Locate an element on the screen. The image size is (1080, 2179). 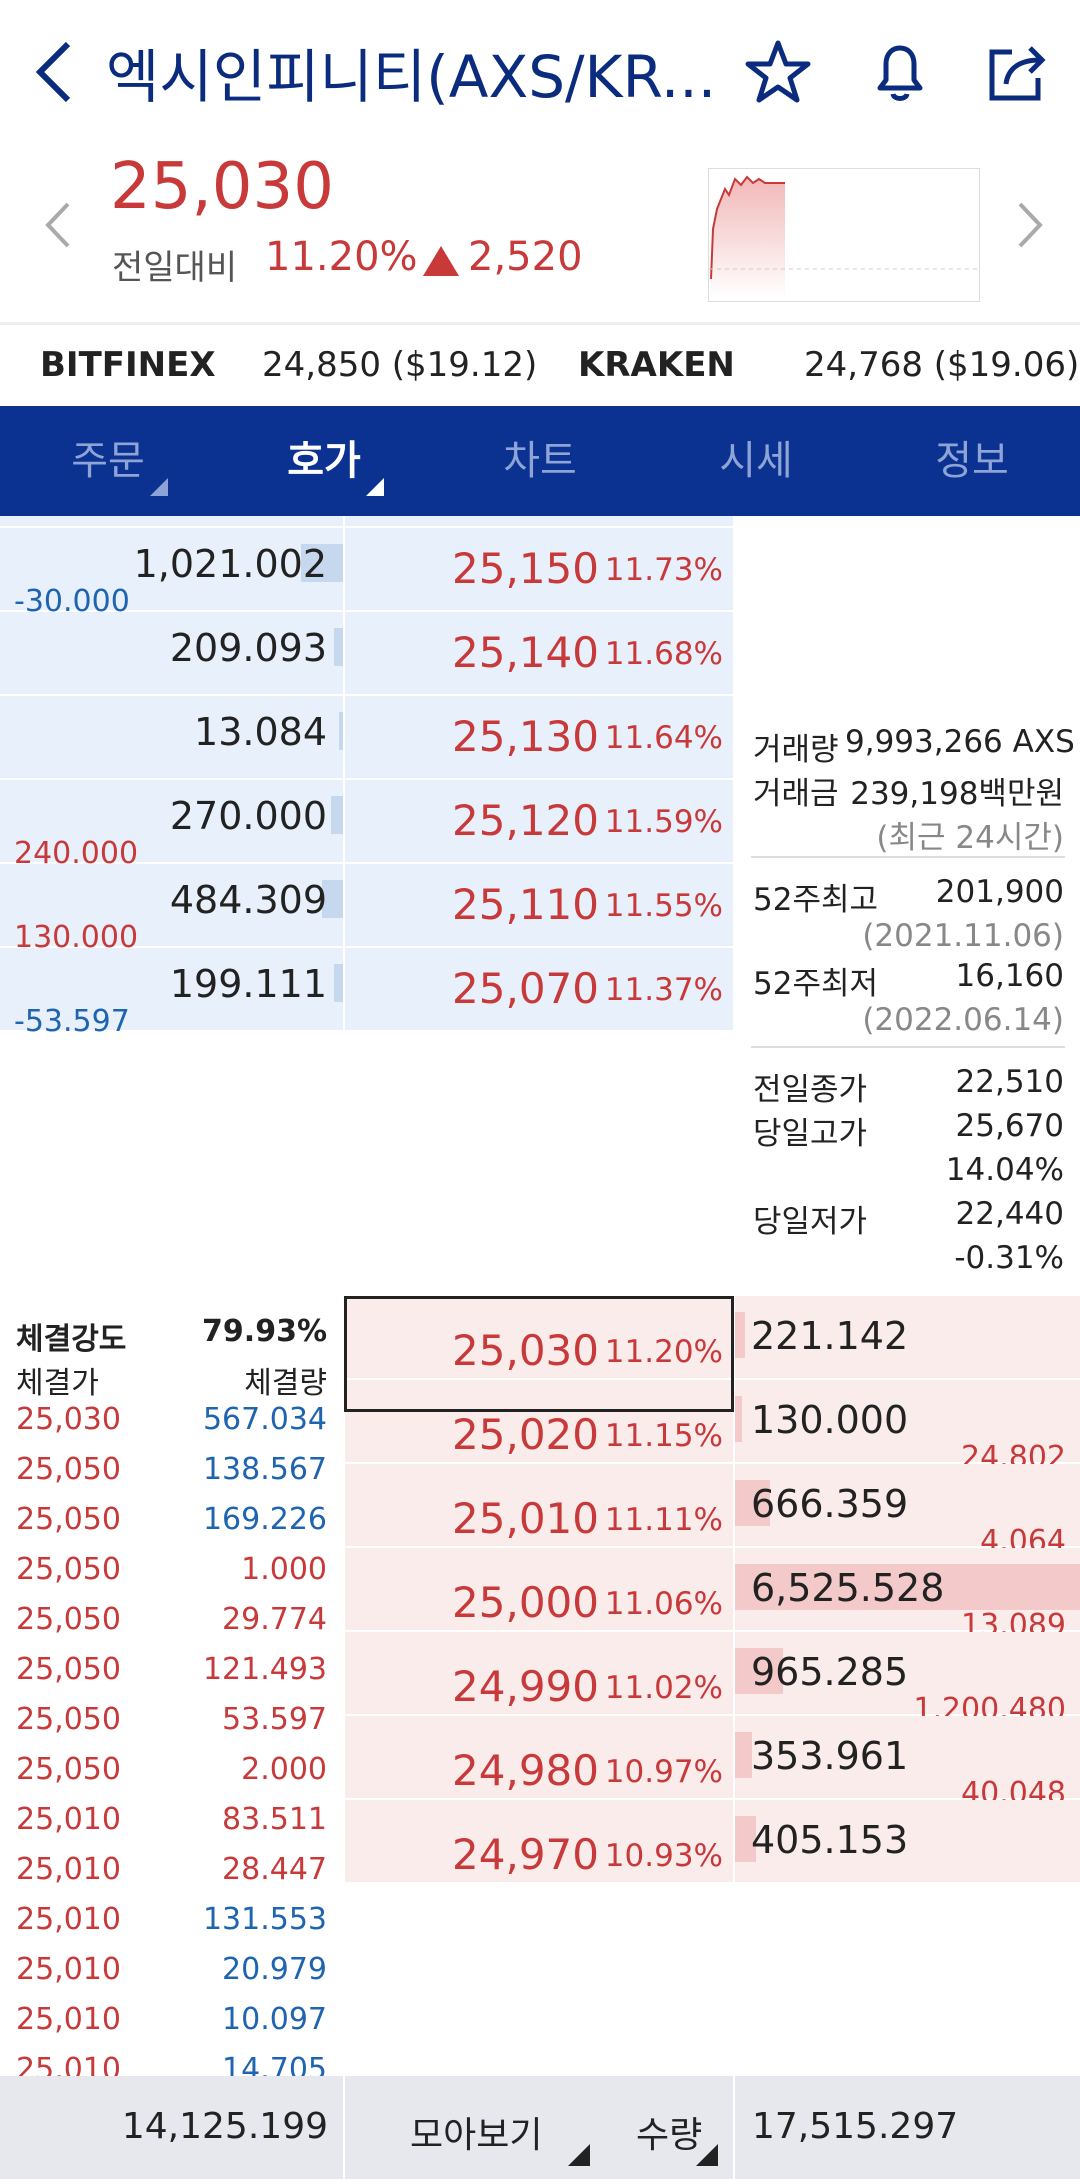
current-price: 25,030 is located at coordinates (222, 187).